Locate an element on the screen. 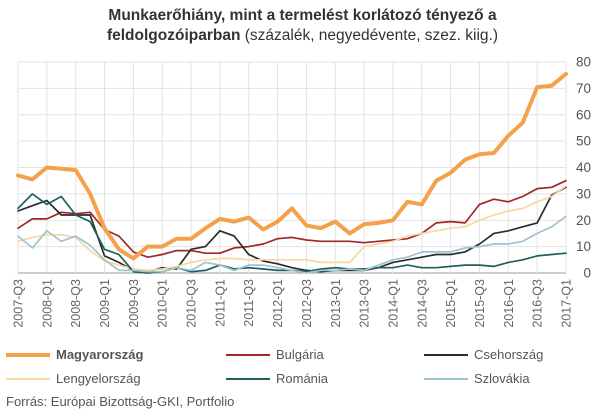  x-tick-label: 2015-Q3 is located at coordinates (480, 303).